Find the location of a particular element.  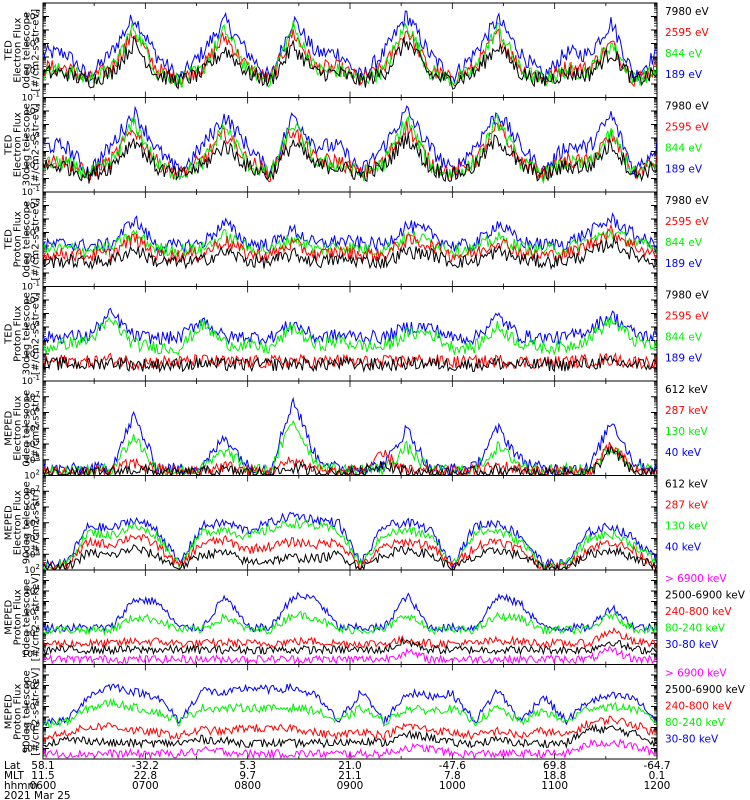

legend-entry: 240-800 keV is located at coordinates (698, 707).